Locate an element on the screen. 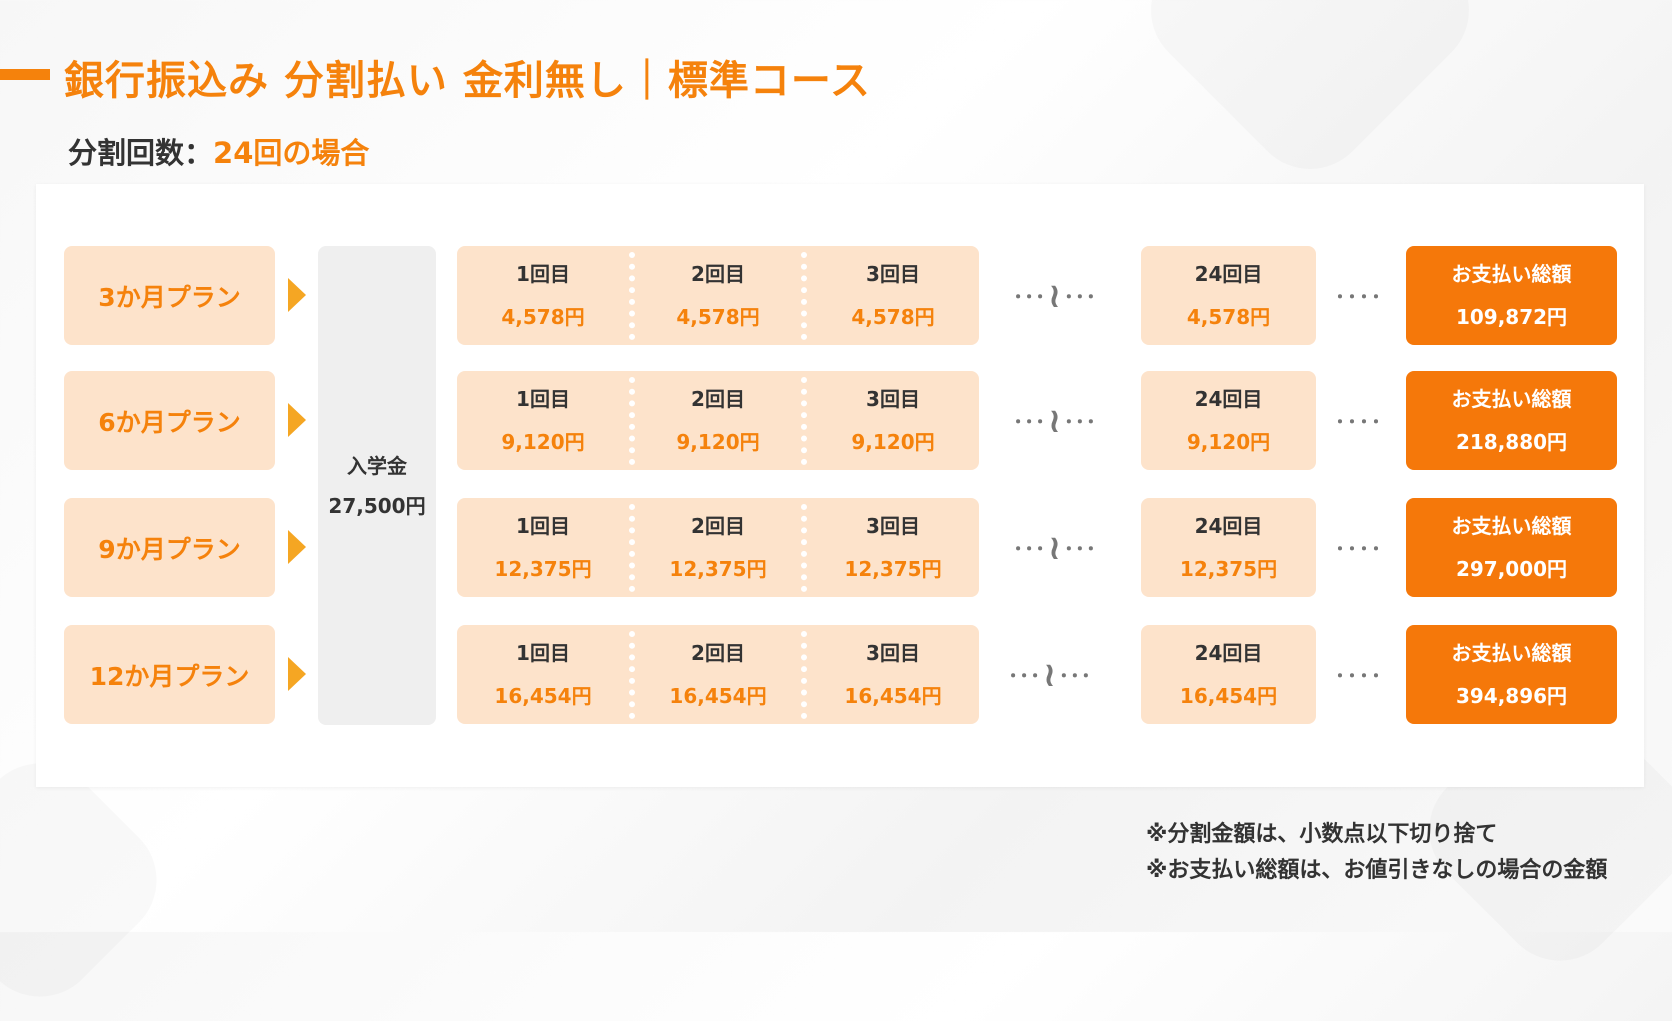 The width and height of the screenshot is (1672, 1021). installment-cell: 3回目 4,578円 is located at coordinates (893, 295).